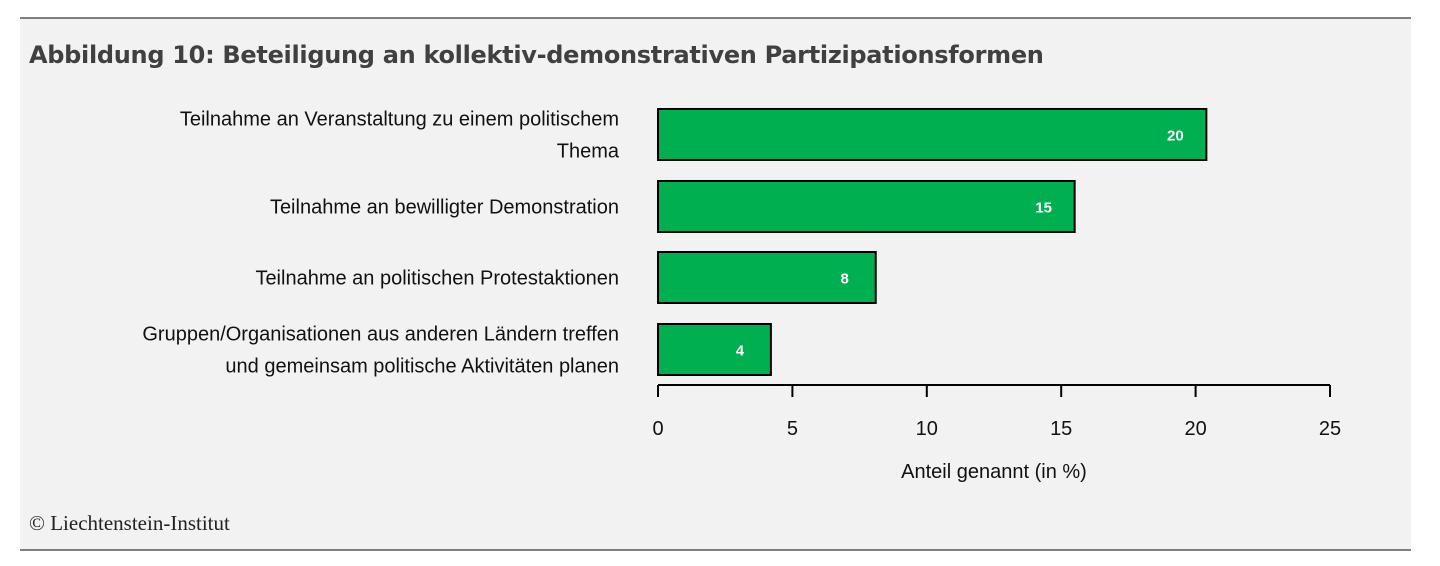 The width and height of the screenshot is (1440, 566). Describe the element at coordinates (657, 429) in the screenshot. I see `x-tick-label-0: 0` at that location.